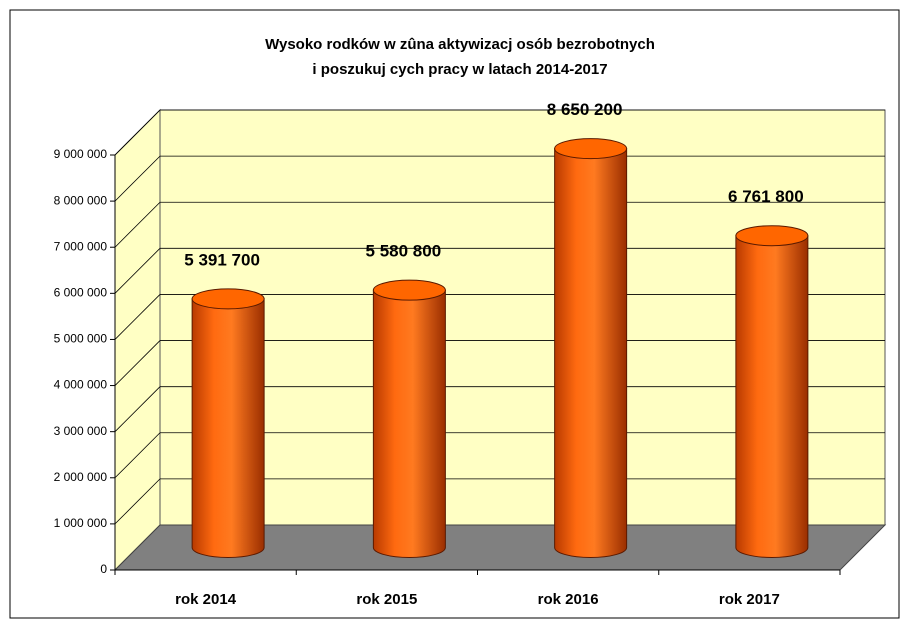  I want to click on value-label: 6 761 800, so click(766, 196).